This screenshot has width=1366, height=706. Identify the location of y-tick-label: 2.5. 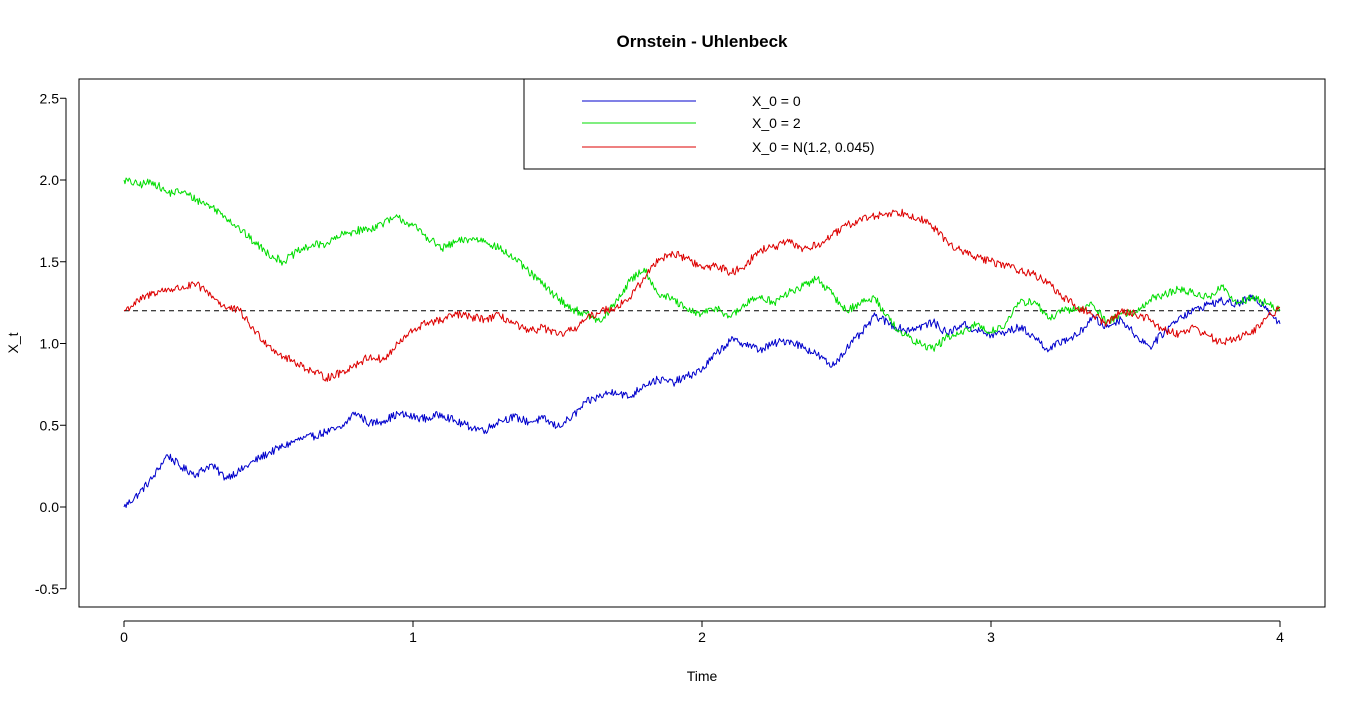
(50, 98).